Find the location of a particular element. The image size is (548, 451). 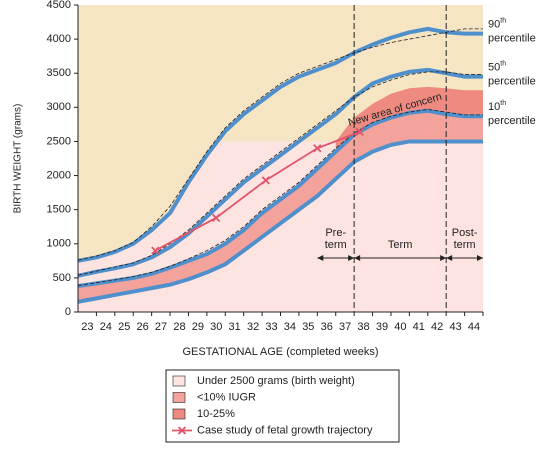

x-tick-label: 41 is located at coordinates (419, 327).